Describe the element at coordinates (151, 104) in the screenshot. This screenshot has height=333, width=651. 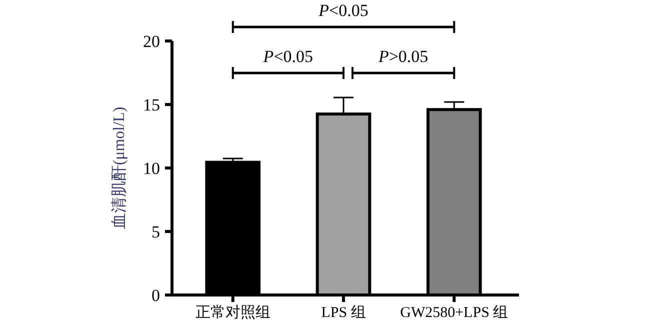
I see `y-tick-label: 15` at that location.